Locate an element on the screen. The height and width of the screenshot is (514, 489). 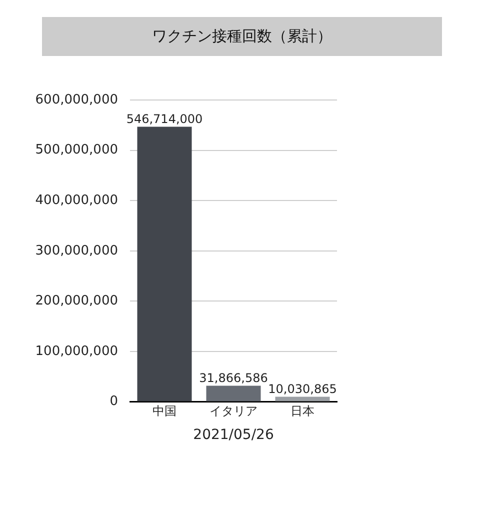
chart-title: ワクチン接種回数（累計） is located at coordinates (242, 36).